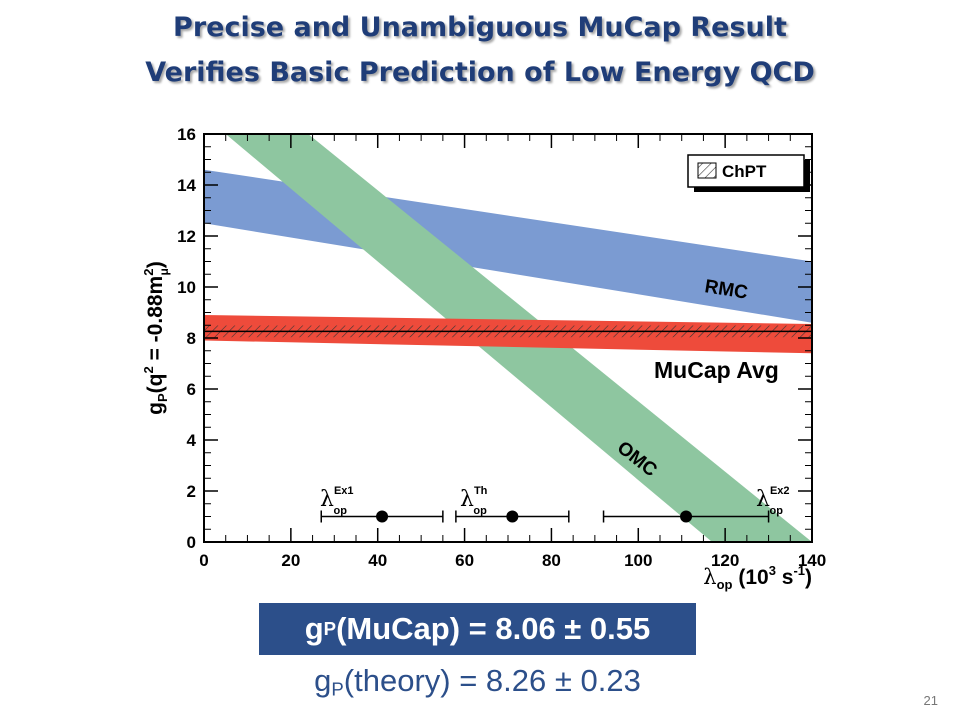 The height and width of the screenshot is (720, 960). What do you see at coordinates (638, 560) in the screenshot?
I see `x-tick-label: 100` at bounding box center [638, 560].